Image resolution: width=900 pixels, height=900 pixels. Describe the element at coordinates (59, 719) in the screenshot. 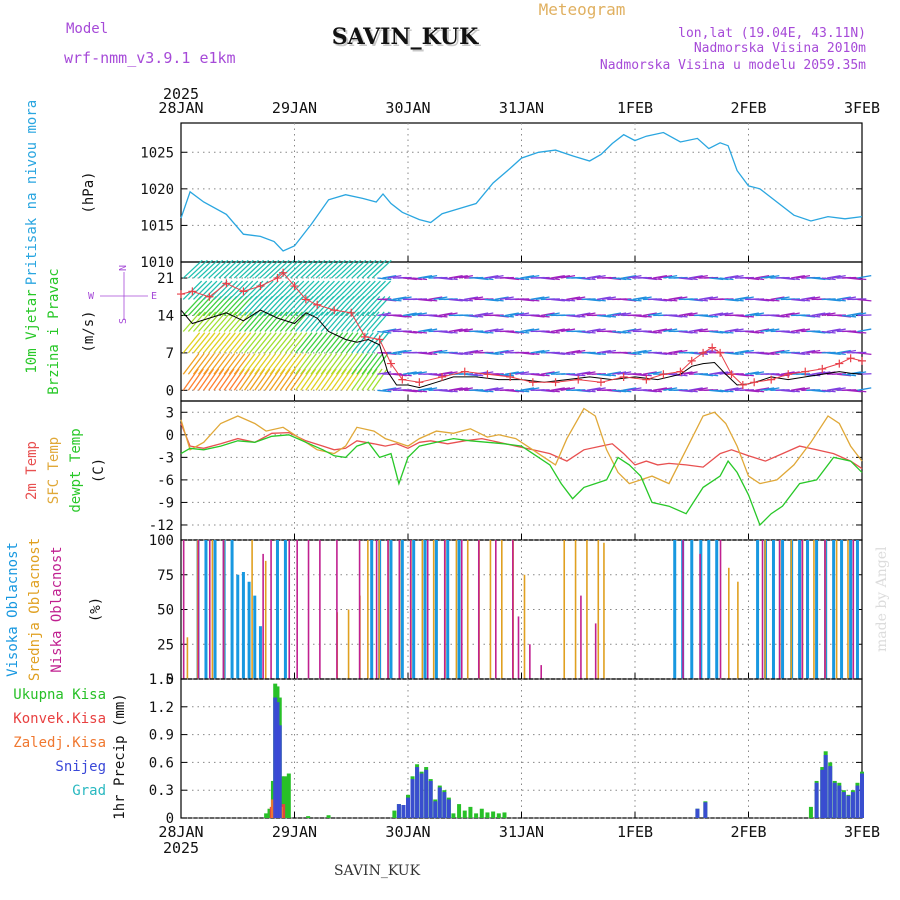

I see `precip-legend-item: Konvek.Kisa` at that location.